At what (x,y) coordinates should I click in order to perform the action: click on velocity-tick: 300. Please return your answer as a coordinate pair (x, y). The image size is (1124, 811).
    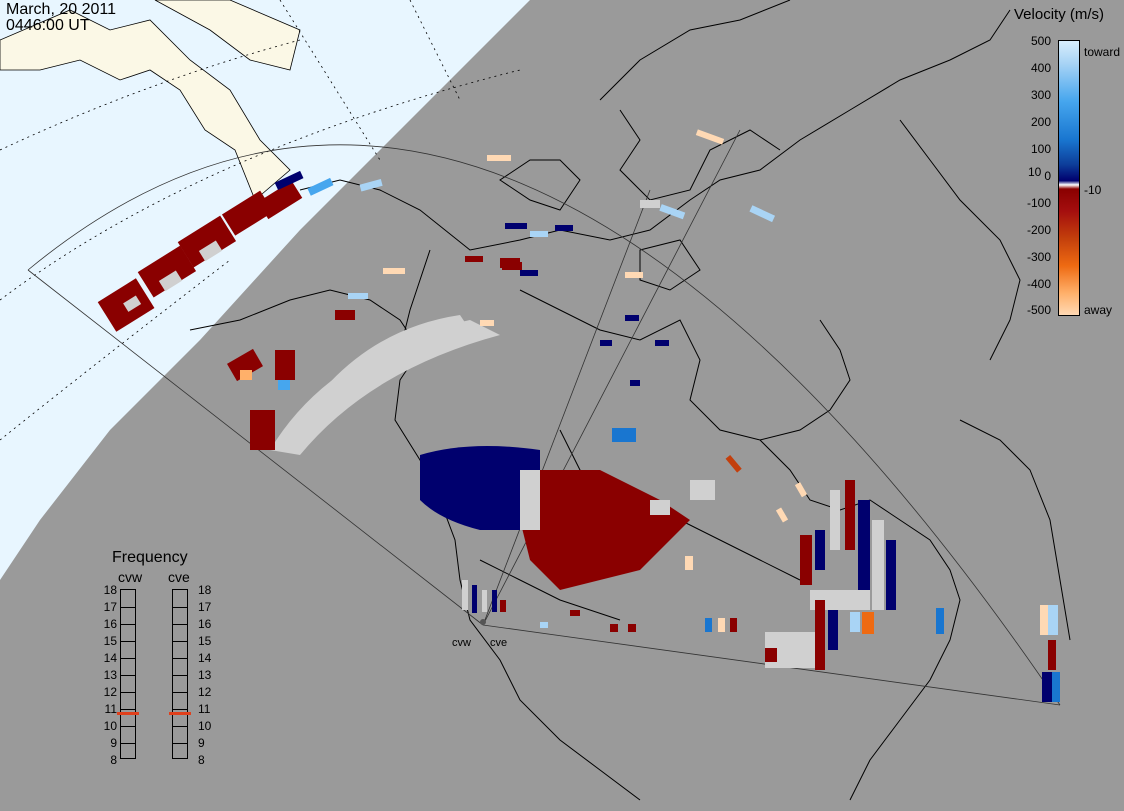
    Looking at the image, I should click on (1040, 95).